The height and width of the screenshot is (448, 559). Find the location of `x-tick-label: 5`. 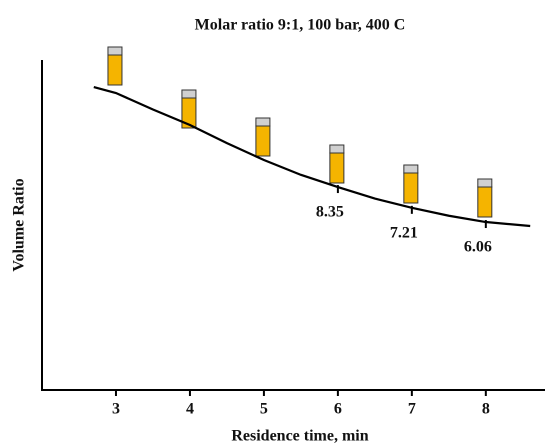

x-tick-label: 5 is located at coordinates (264, 409).